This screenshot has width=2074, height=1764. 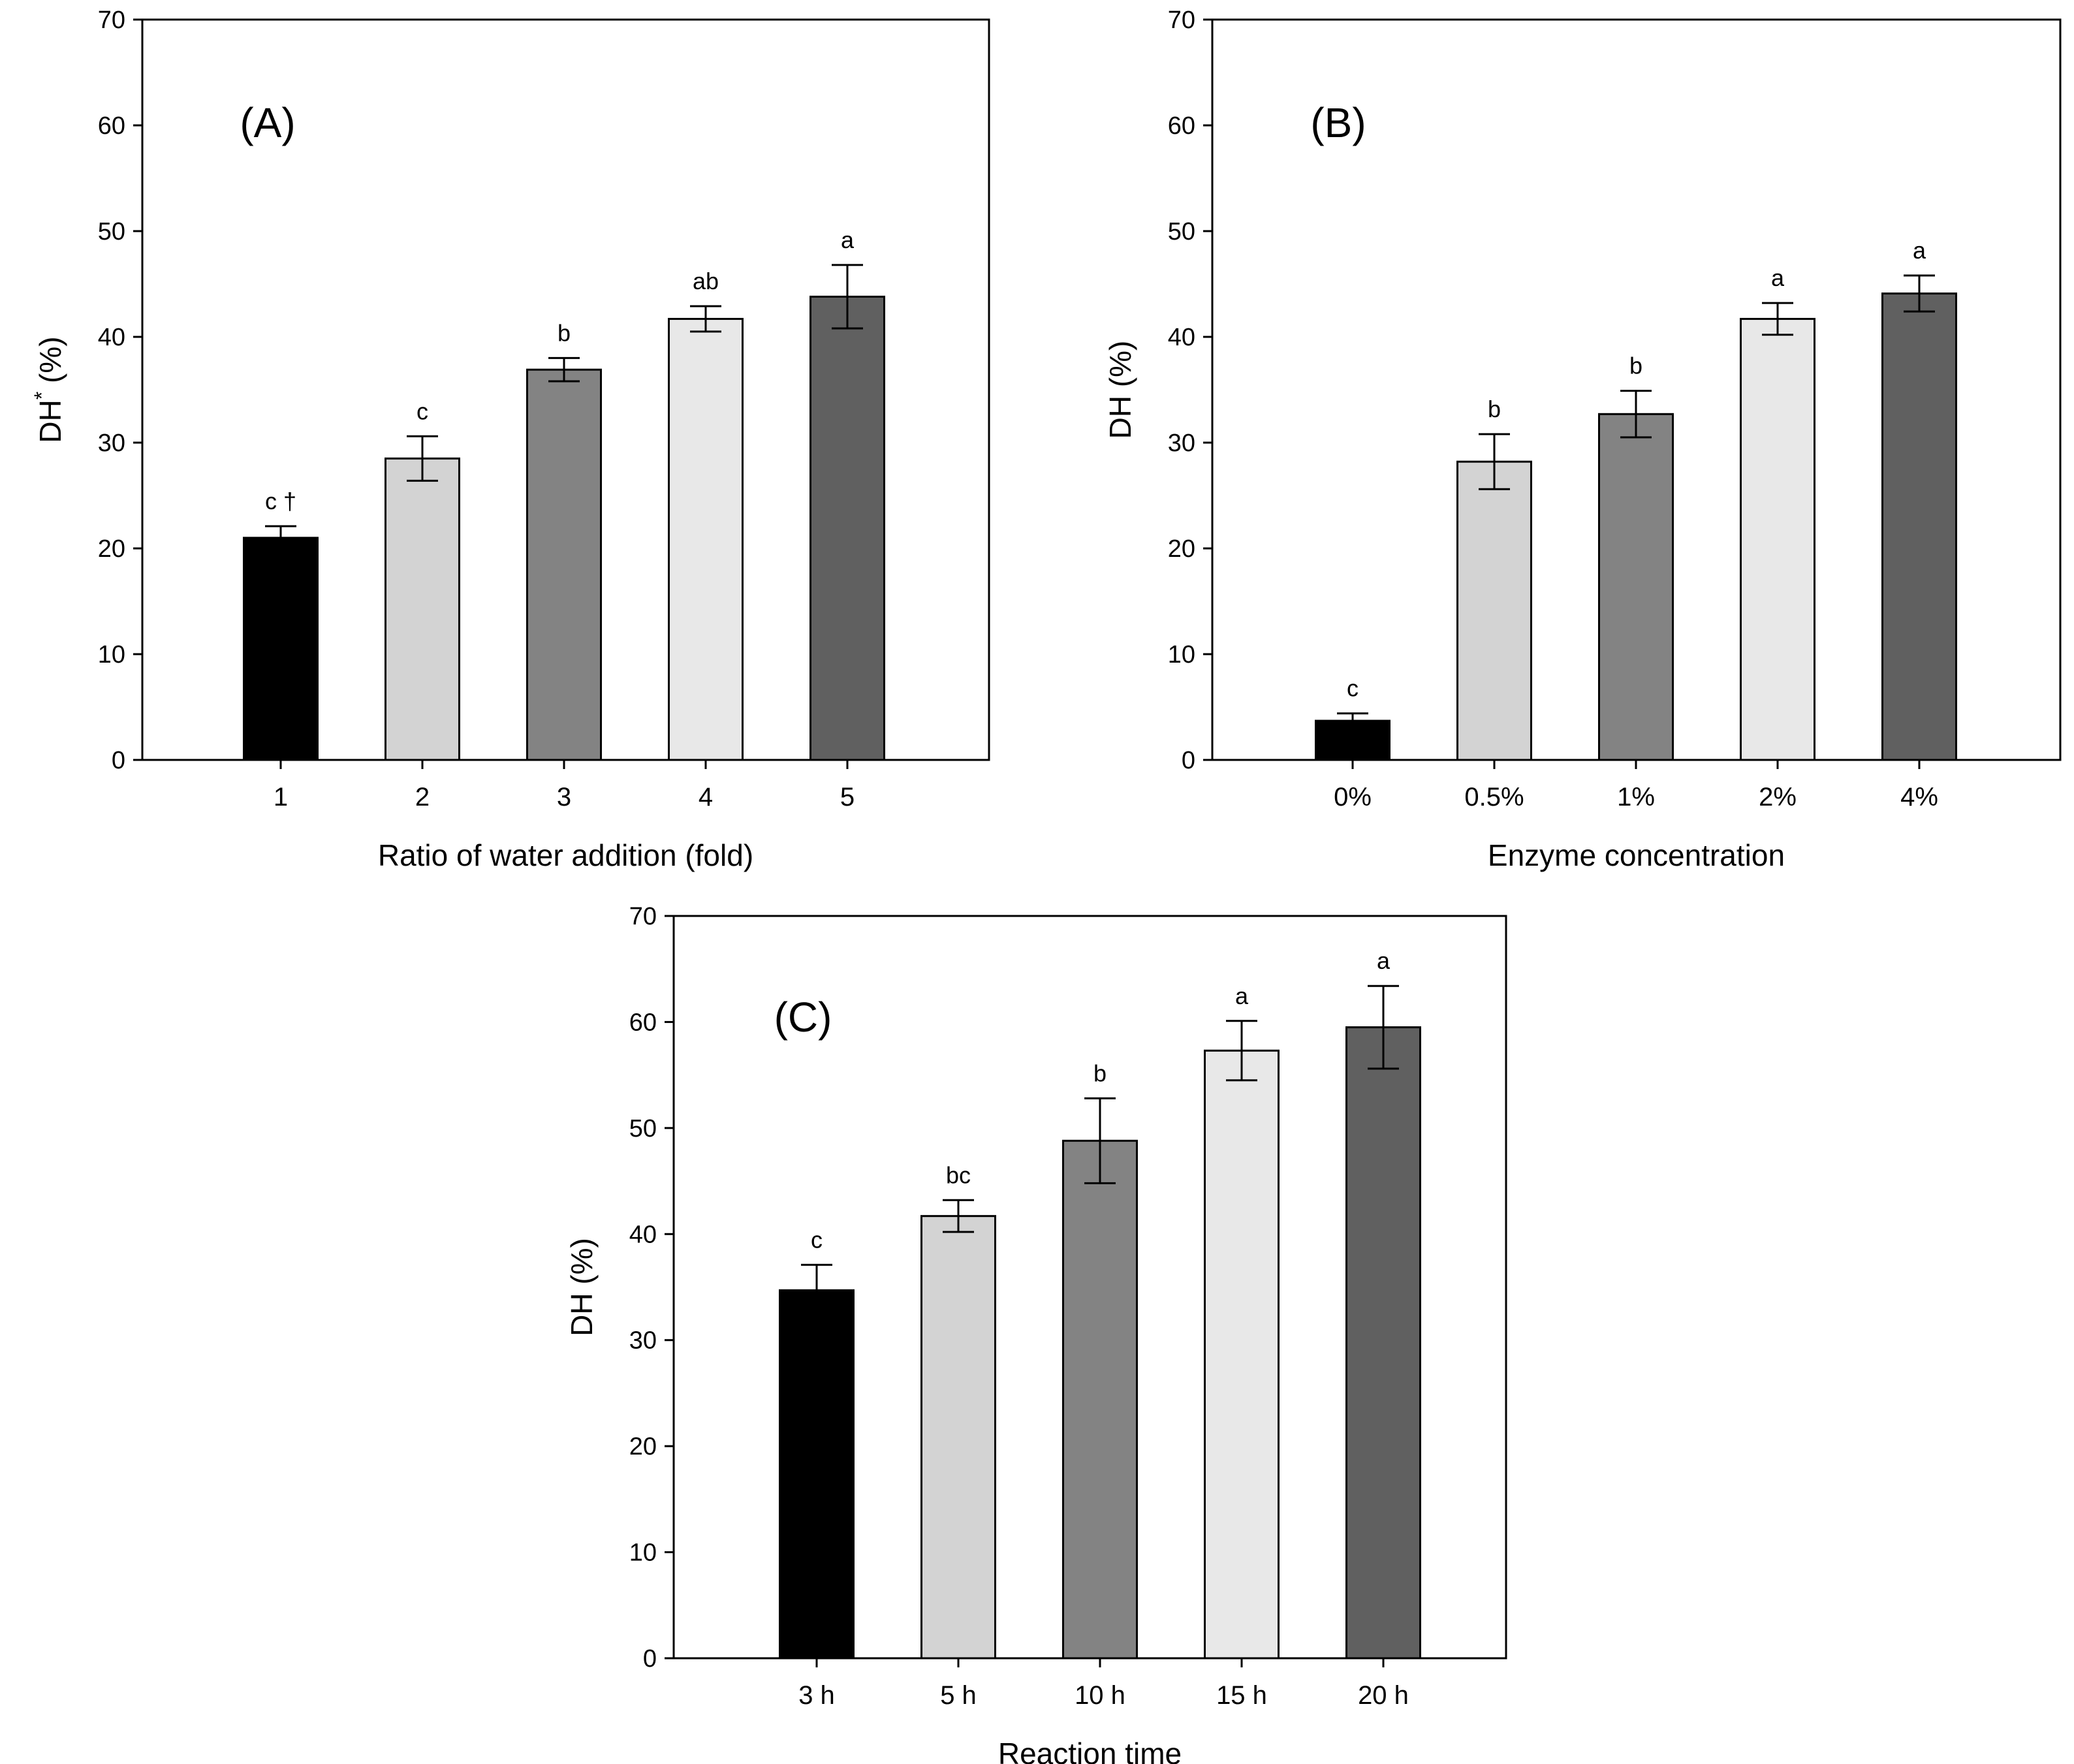 I want to click on x-tick-label: 3, so click(x=564, y=797).